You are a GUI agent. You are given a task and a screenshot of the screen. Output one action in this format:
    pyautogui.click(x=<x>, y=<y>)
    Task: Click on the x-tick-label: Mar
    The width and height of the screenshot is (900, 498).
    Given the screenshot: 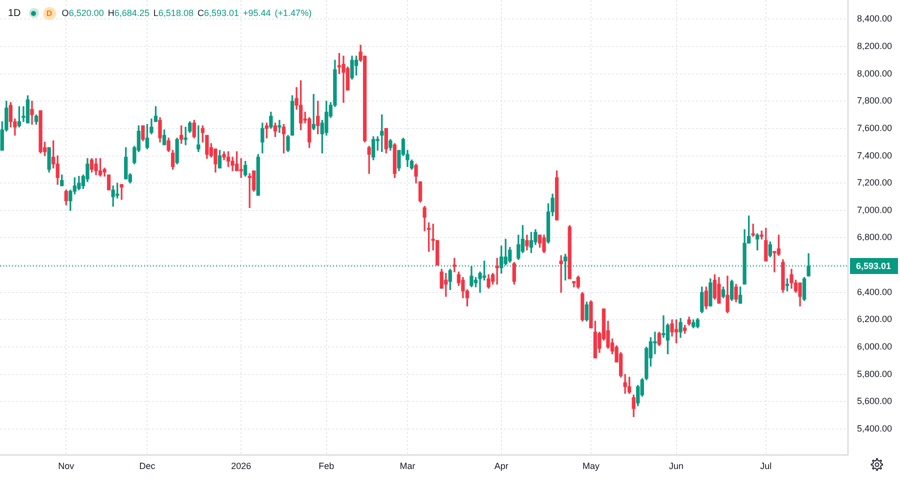 What is the action you would take?
    pyautogui.click(x=408, y=465)
    